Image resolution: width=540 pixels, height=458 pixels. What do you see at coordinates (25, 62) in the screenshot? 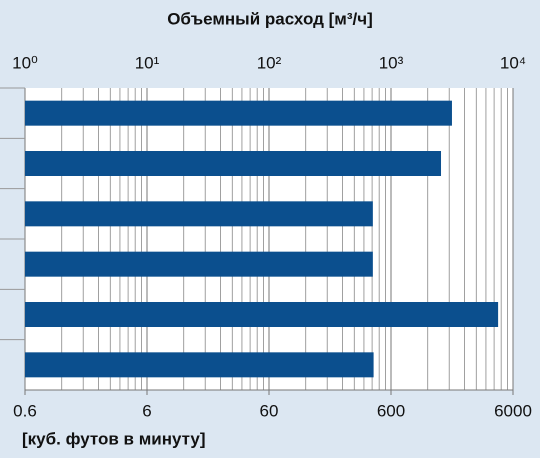
I see `x-tick-label: 10⁰` at bounding box center [25, 62].